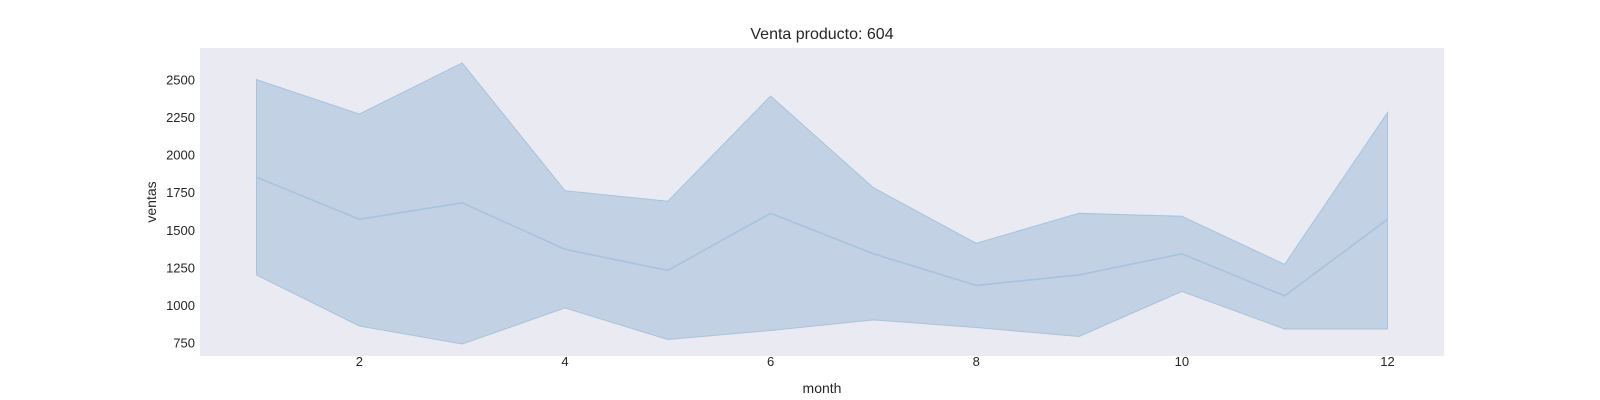  Describe the element at coordinates (180, 192) in the screenshot. I see `y-tick-label: 1750` at that location.